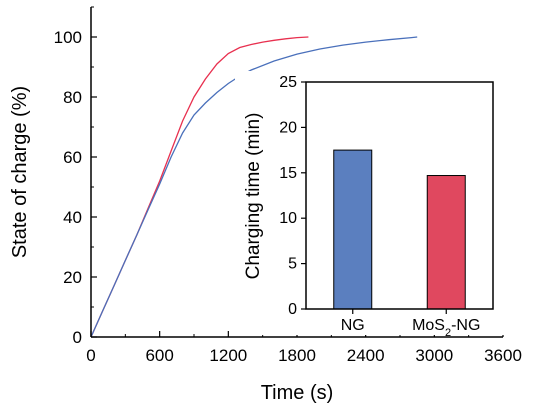  Describe the element at coordinates (399, 229) in the screenshot. I see `inset-bars` at that location.